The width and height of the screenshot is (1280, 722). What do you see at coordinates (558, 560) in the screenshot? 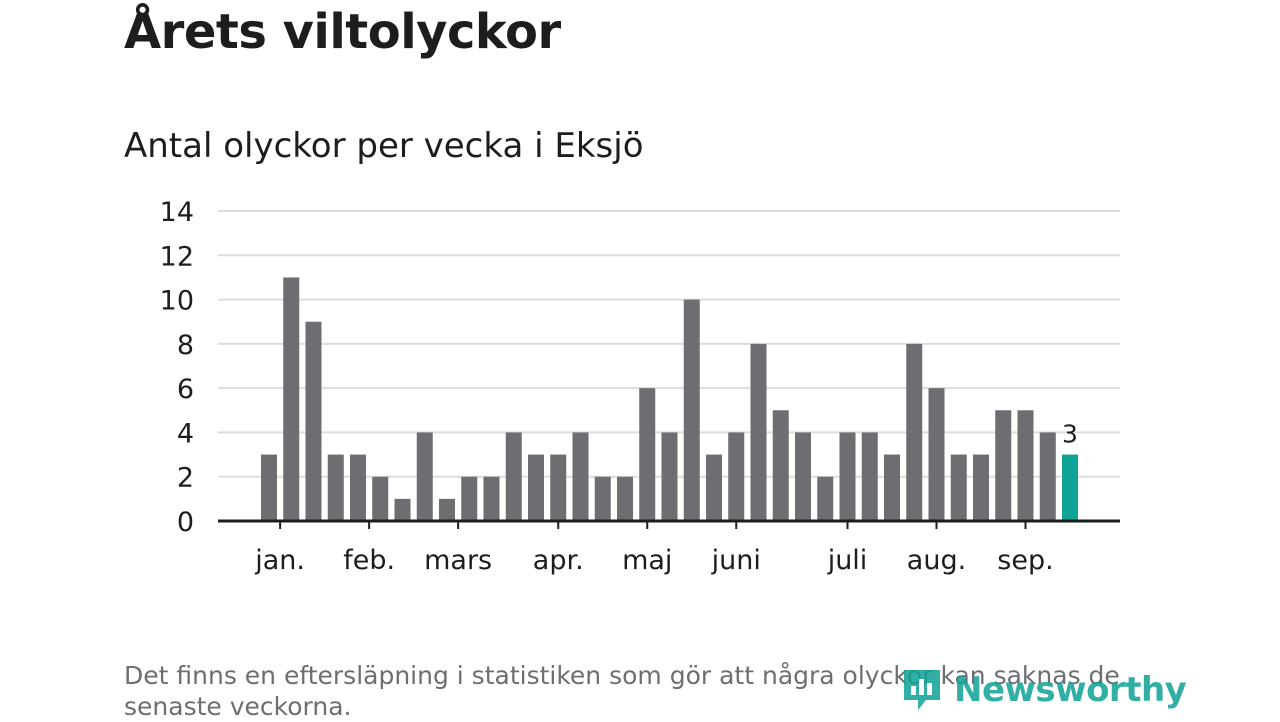
I see `x-tick-label: apr.` at bounding box center [558, 560].